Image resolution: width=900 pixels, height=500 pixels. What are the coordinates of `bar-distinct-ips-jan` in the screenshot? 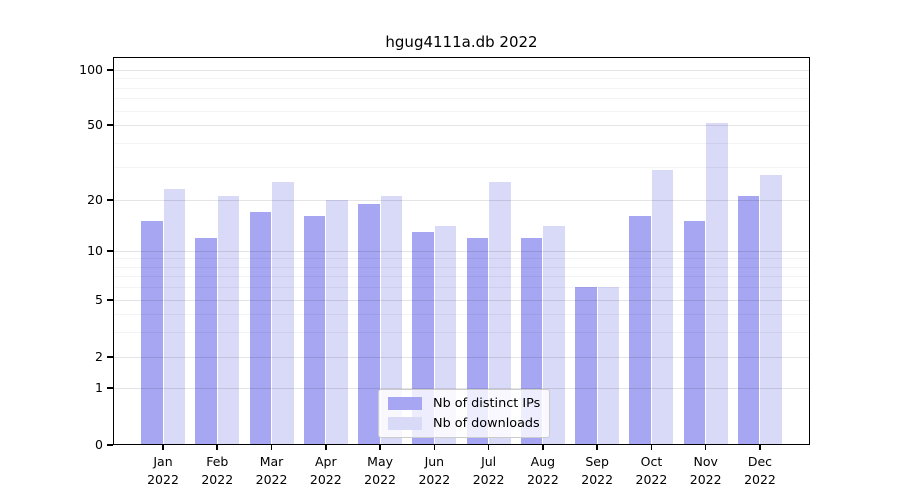 It's located at (152, 333).